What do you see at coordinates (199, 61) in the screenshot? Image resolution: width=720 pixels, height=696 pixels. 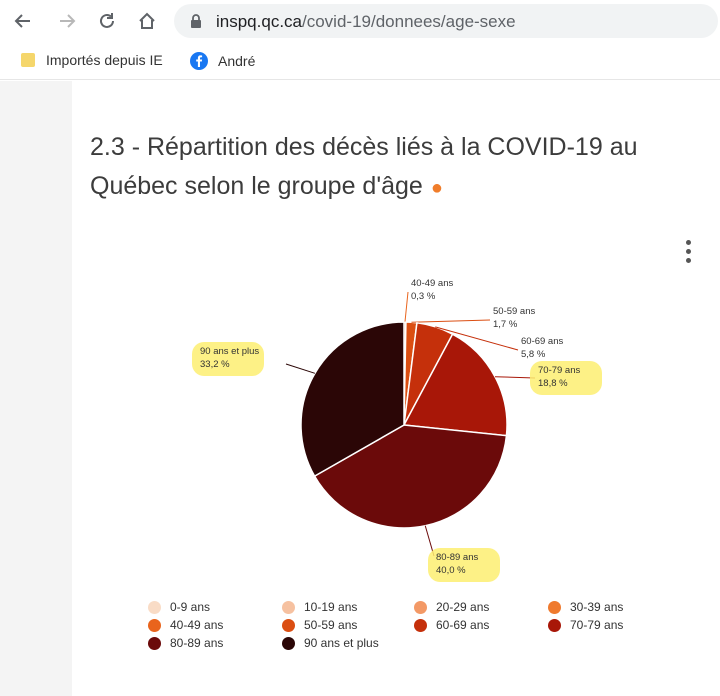 I see `facebook-icon` at bounding box center [199, 61].